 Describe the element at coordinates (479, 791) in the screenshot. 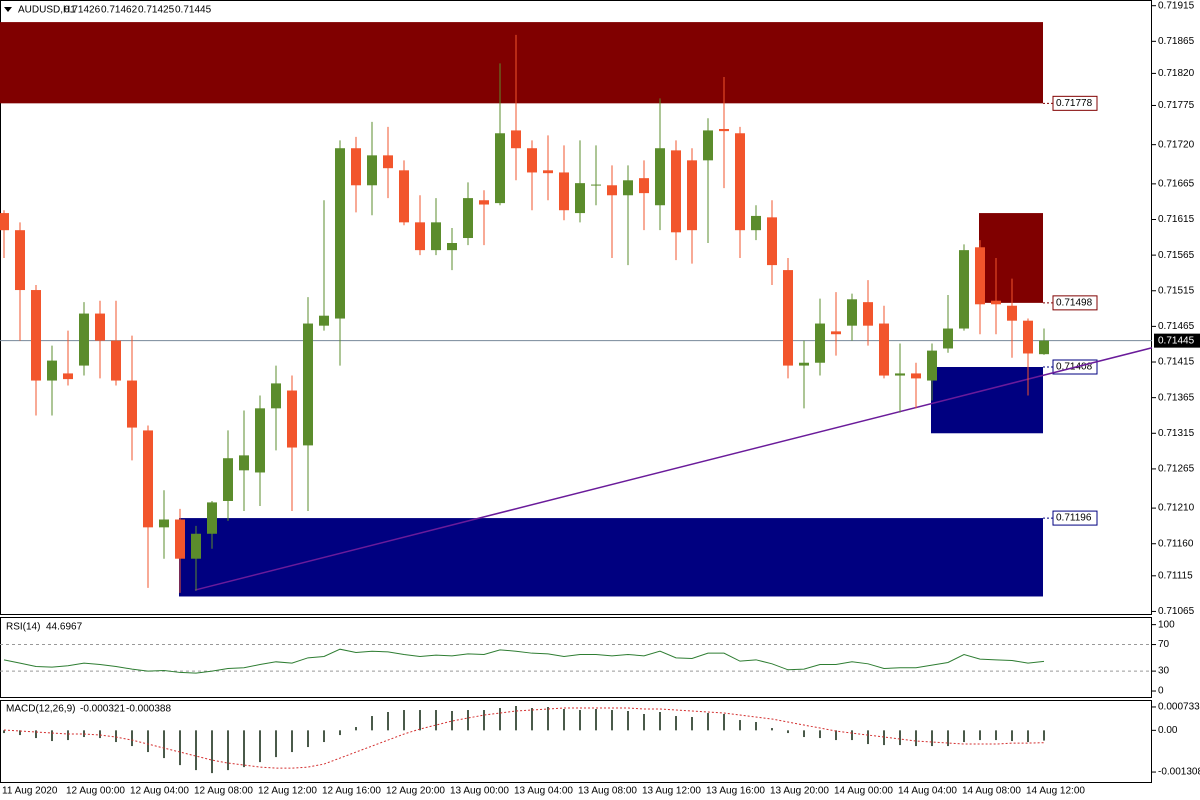

I see `x-tick-label: 13 Aug 00:00` at that location.